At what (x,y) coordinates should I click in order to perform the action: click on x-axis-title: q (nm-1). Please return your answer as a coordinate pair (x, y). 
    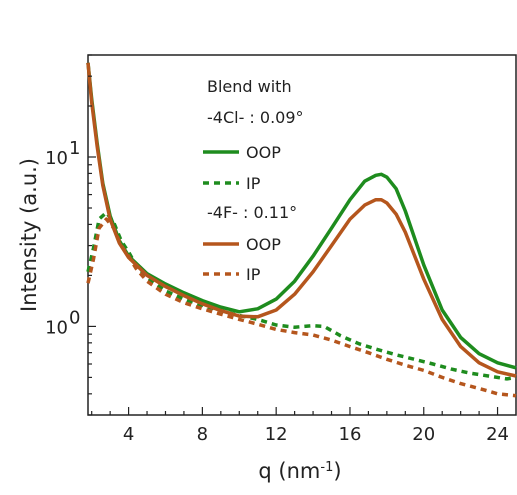
    Looking at the image, I should click on (299, 471).